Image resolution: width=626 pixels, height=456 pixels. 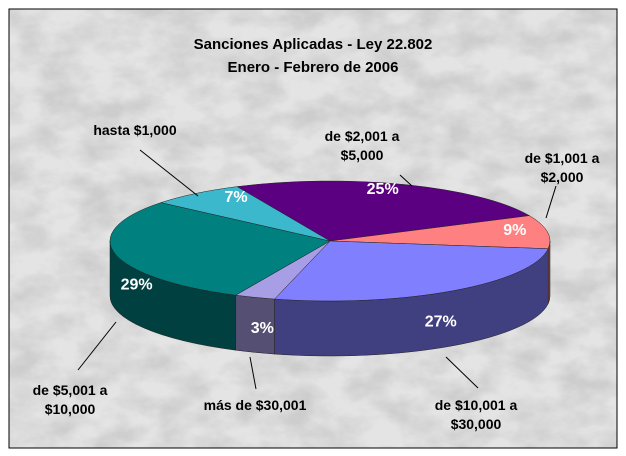 What do you see at coordinates (135, 129) in the screenshot?
I see `category-label: hasta $1,000` at bounding box center [135, 129].